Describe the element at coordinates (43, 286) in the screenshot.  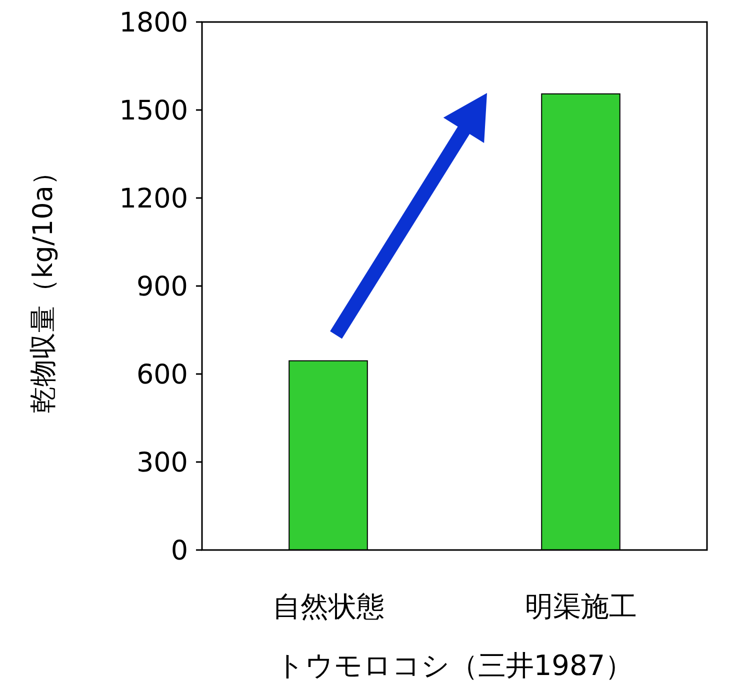
I see `y-axis-title: 乾物収量（kg/10a）` at that location.